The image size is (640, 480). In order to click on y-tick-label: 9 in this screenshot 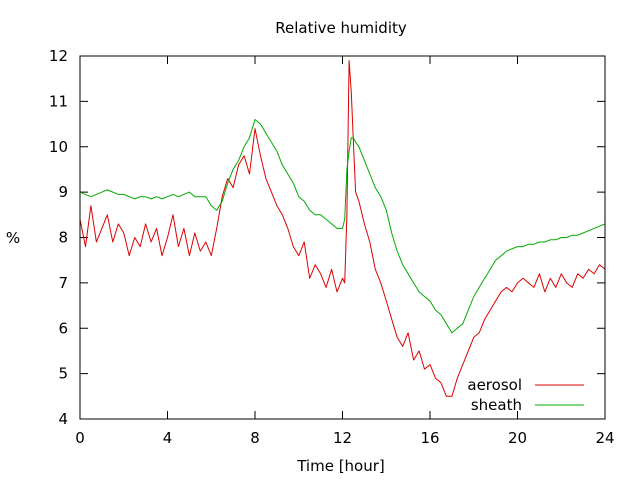, I will do `click(63, 192)`.